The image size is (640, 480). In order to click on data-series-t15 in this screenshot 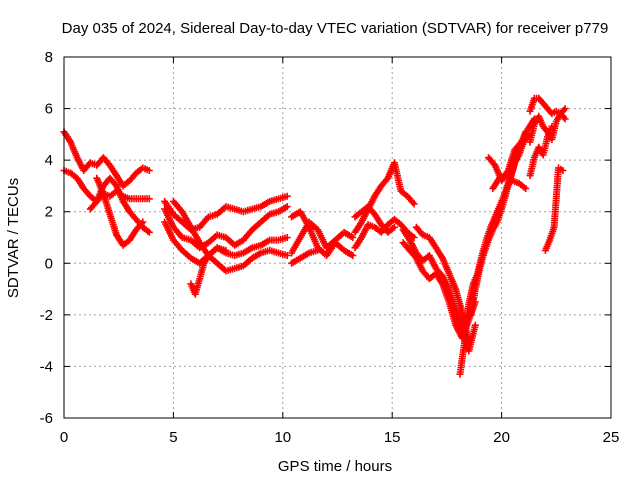, I will do `click(374, 219)`.